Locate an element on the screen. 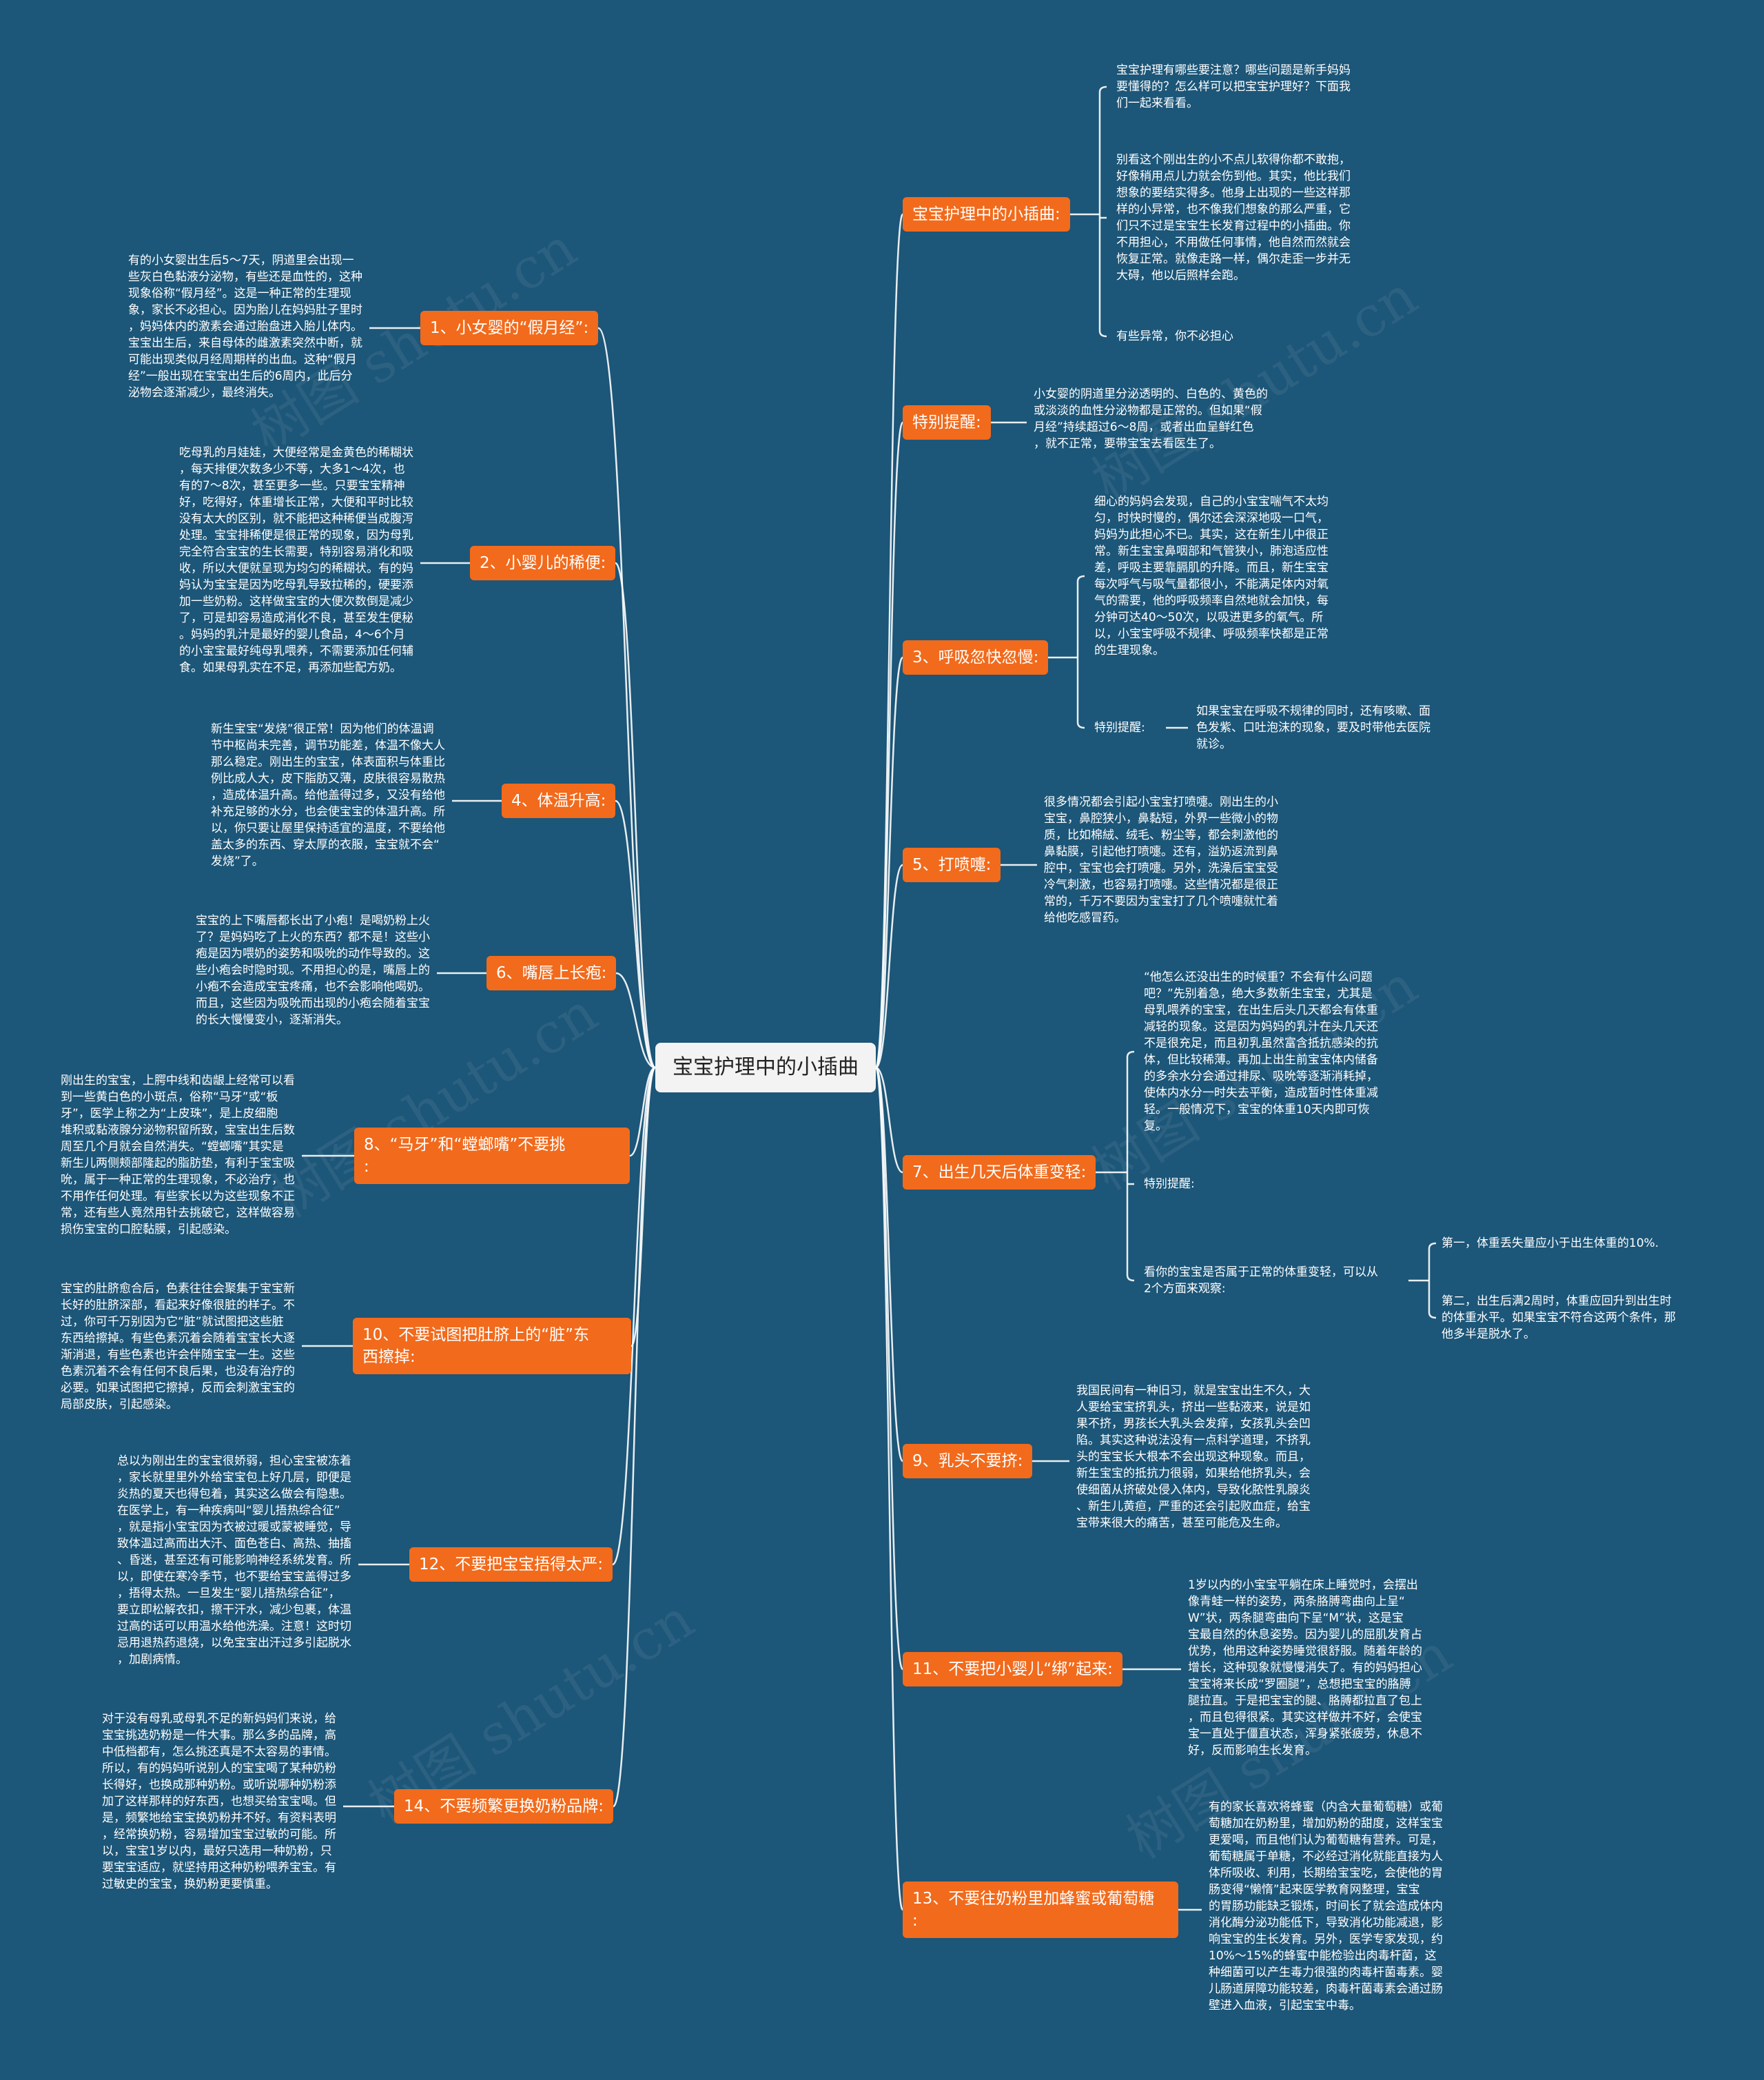  topic-right-7: 13、不要往奶粉里加蜂蜜或葡萄糖 : is located at coordinates (1040, 1910).